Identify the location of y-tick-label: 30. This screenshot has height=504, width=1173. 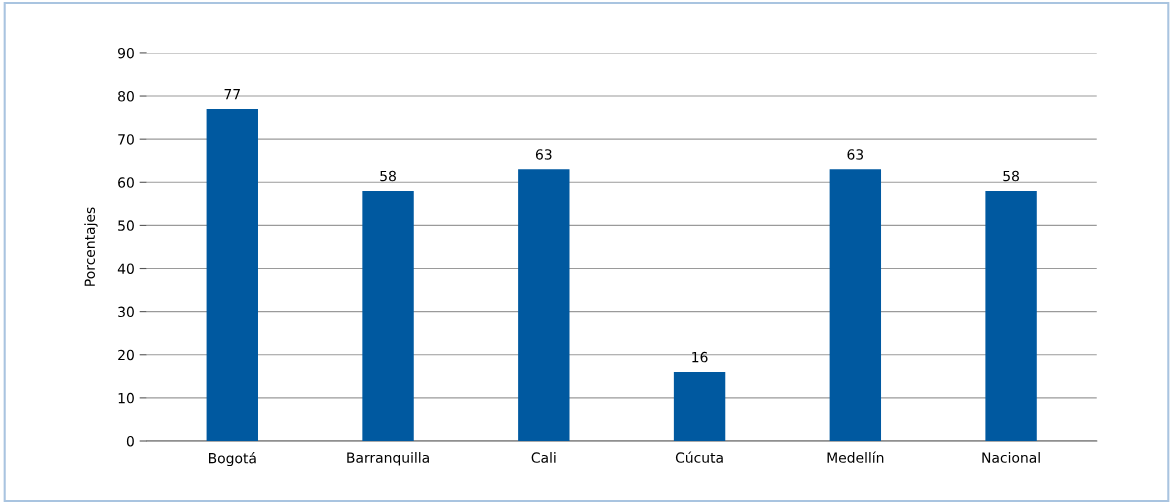
(126, 312).